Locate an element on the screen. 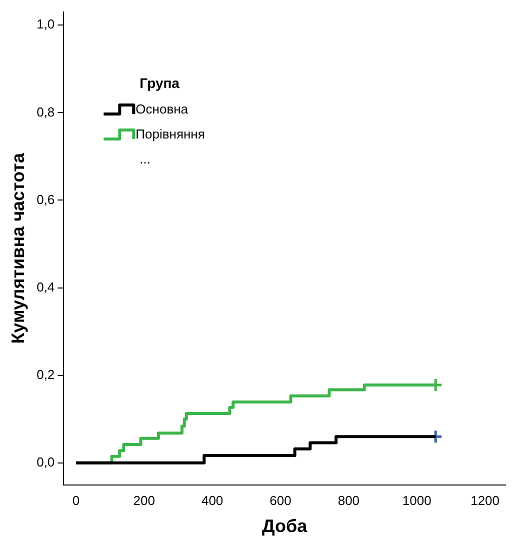 The image size is (514, 546). legend-label: Порівняння is located at coordinates (170, 134).